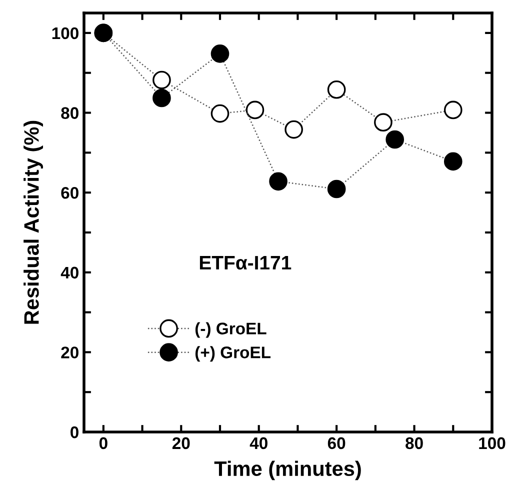 This screenshot has width=511, height=497. Describe the element at coordinates (69, 192) in the screenshot. I see `y-tick-label: 60` at that location.